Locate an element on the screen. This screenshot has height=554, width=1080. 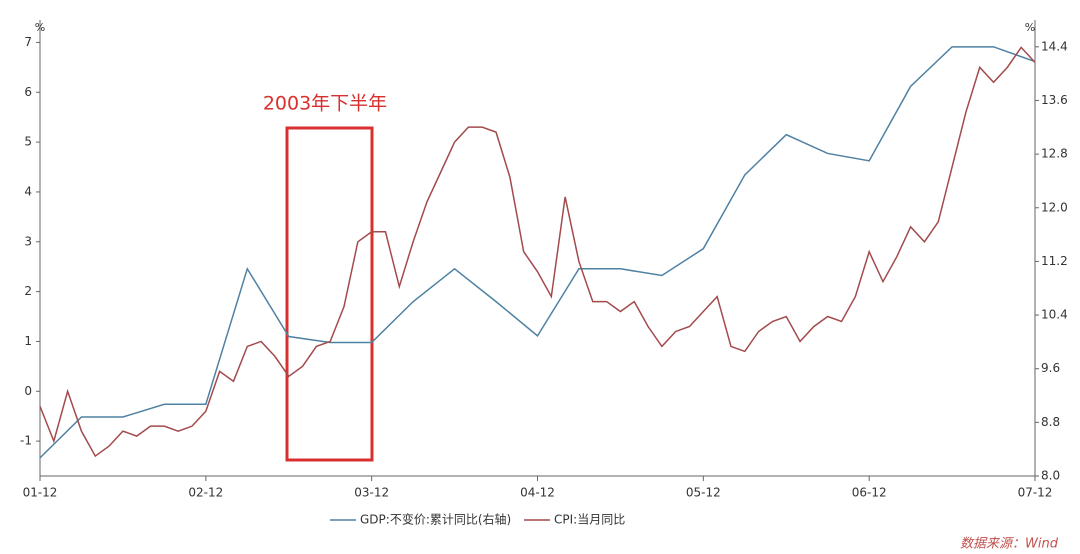
x-tick-label: 04-12 is located at coordinates (537, 493).